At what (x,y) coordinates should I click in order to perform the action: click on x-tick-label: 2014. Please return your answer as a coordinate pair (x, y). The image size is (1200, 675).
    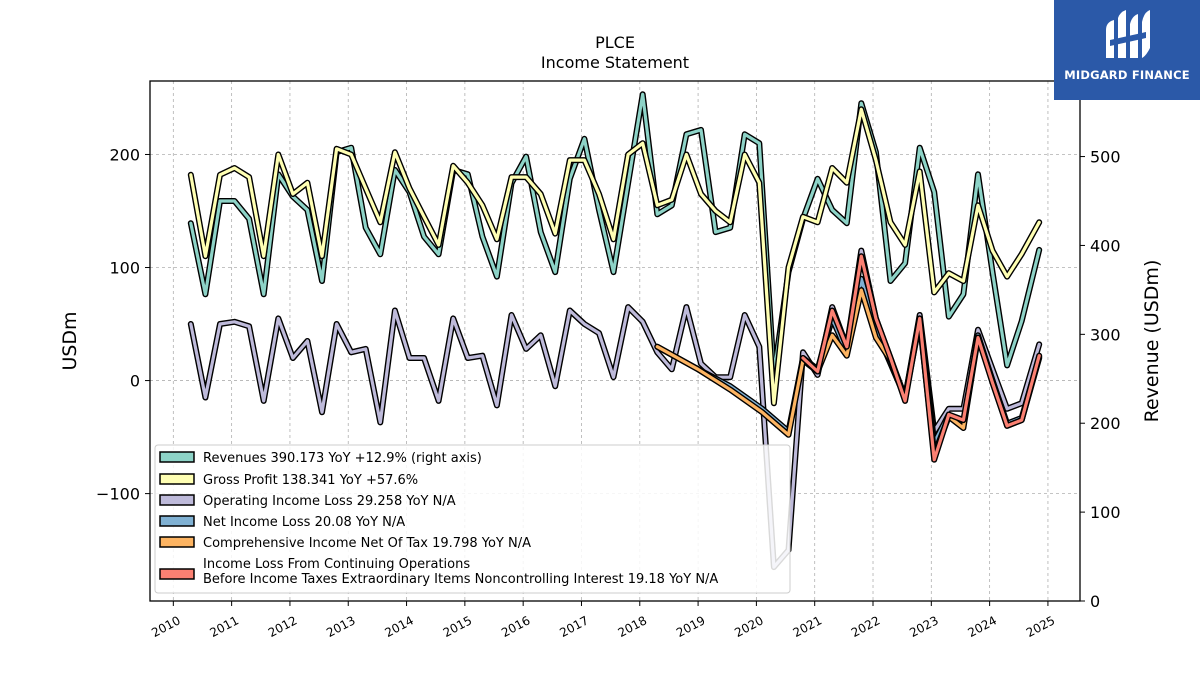
    Looking at the image, I should click on (399, 626).